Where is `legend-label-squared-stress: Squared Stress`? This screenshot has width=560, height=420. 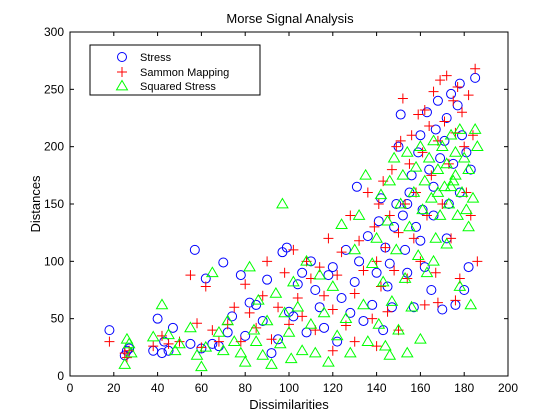 legend-label-squared-stress: Squared Stress is located at coordinates (178, 87).